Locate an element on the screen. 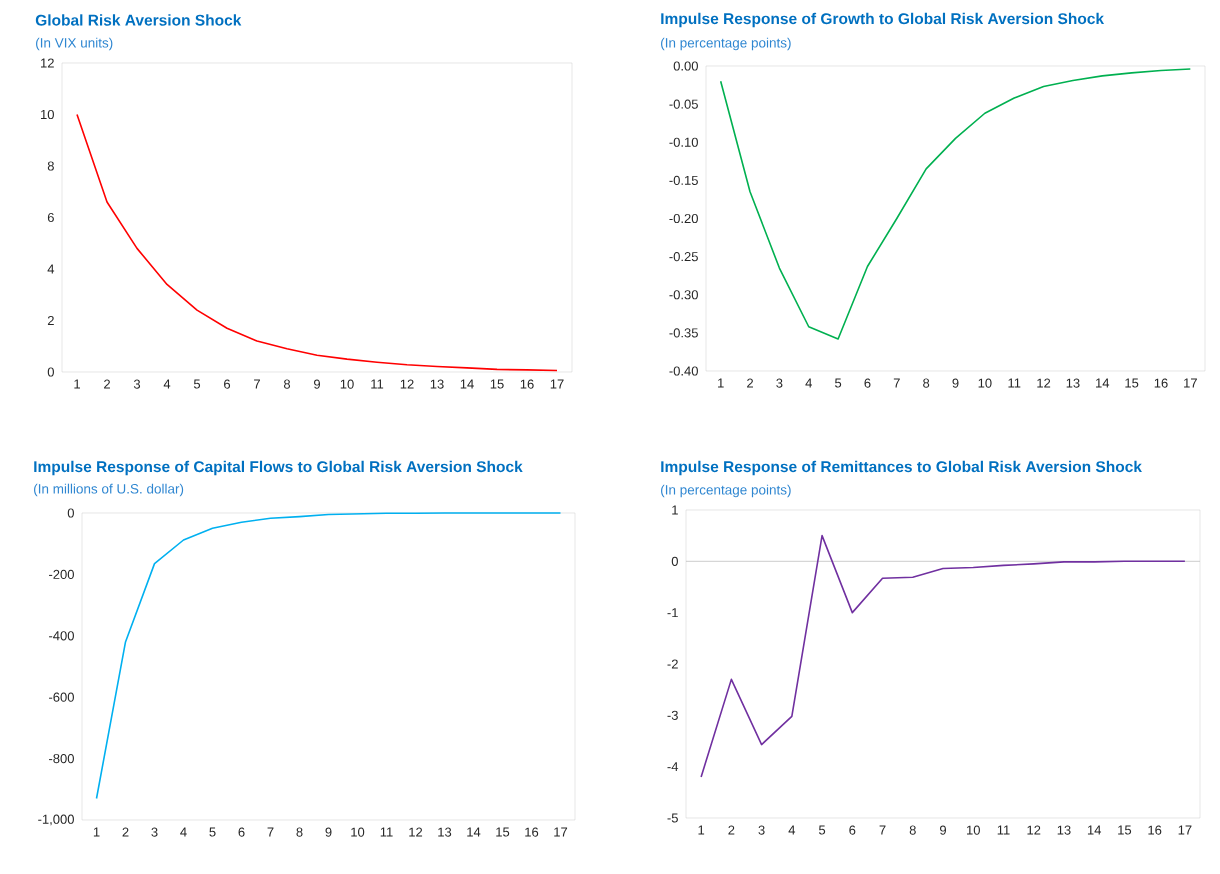 Image resolution: width=1220 pixels, height=874 pixels. y-tick-label: 6 is located at coordinates (50, 217).